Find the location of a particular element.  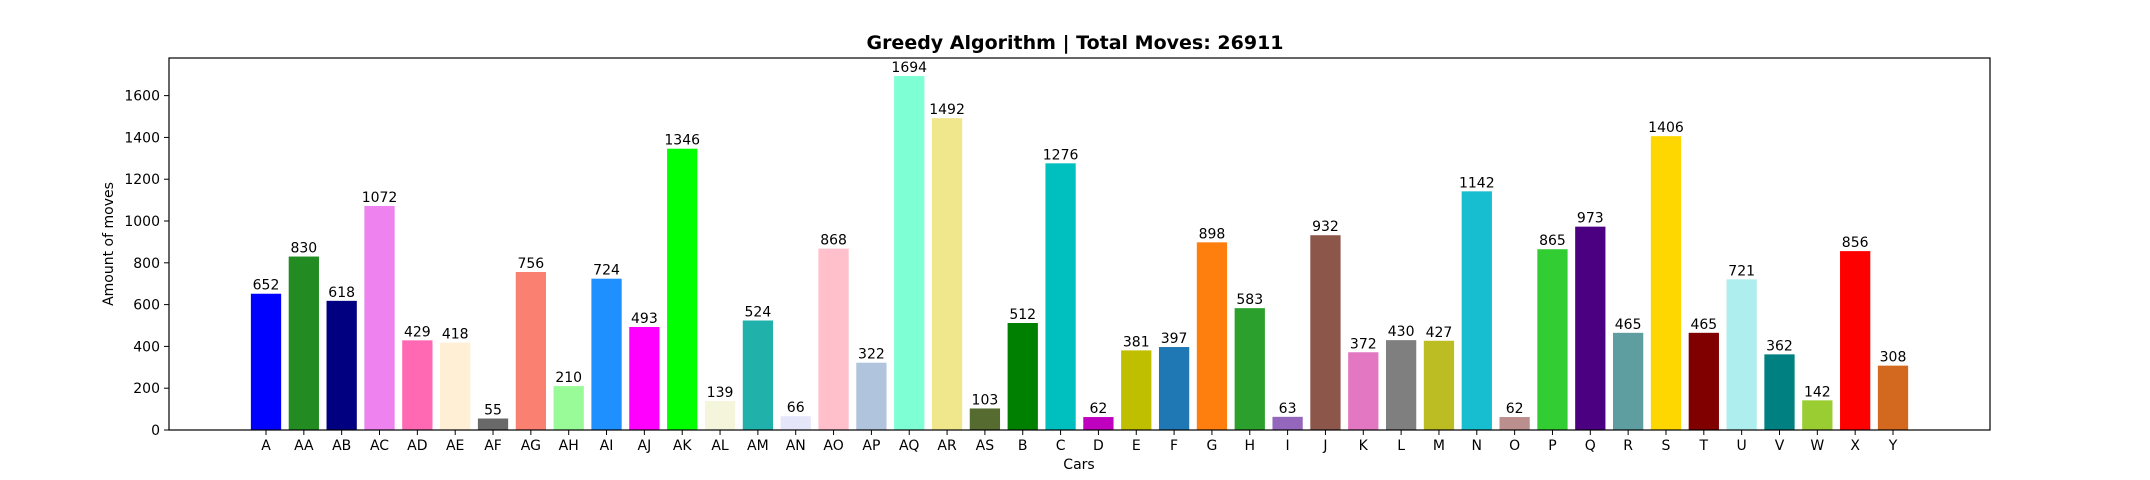

x-tick-label-ak: AK is located at coordinates (683, 446).